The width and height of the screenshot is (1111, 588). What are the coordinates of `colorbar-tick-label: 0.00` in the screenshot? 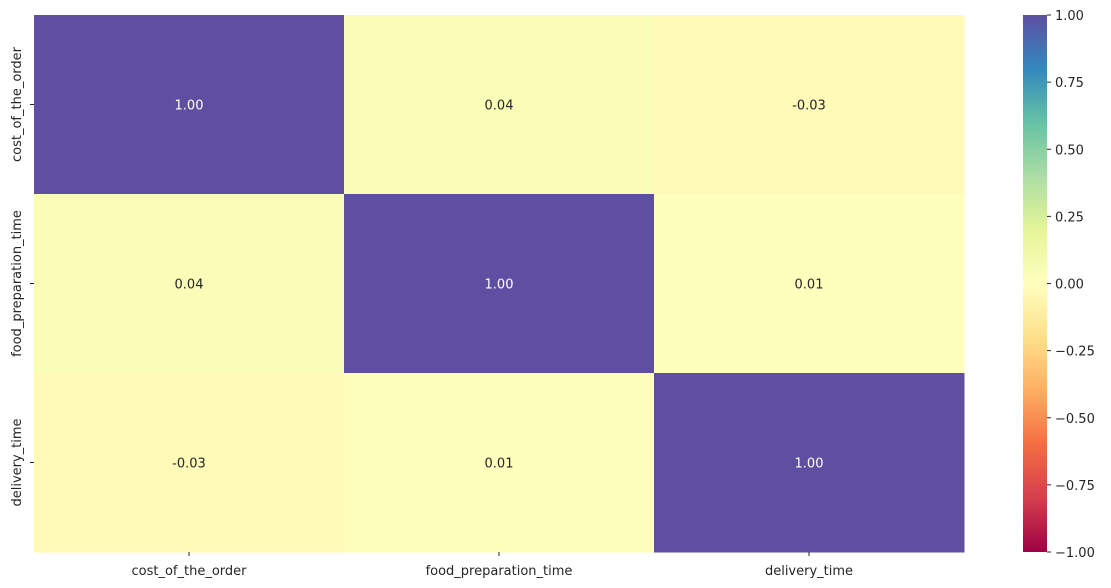 It's located at (1069, 285).